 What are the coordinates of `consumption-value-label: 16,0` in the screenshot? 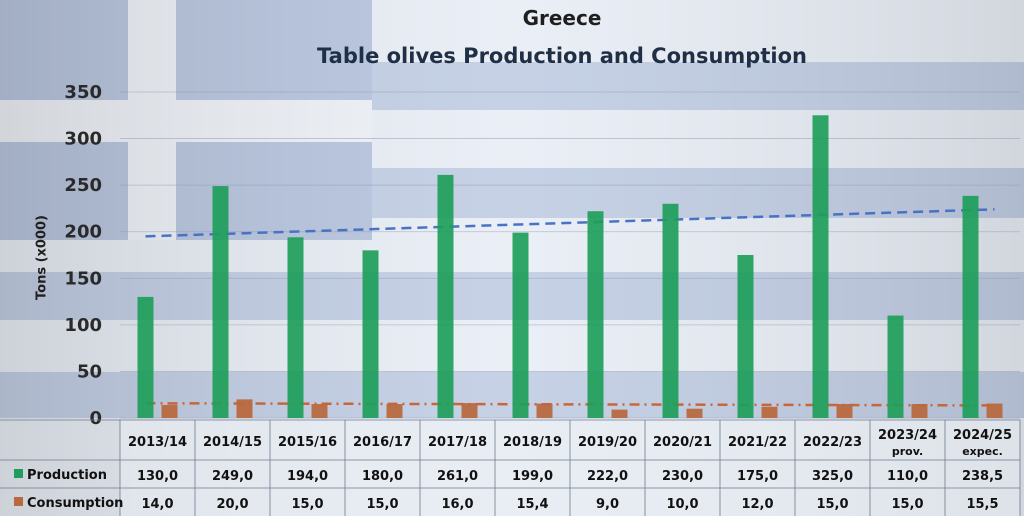 It's located at (457, 504).